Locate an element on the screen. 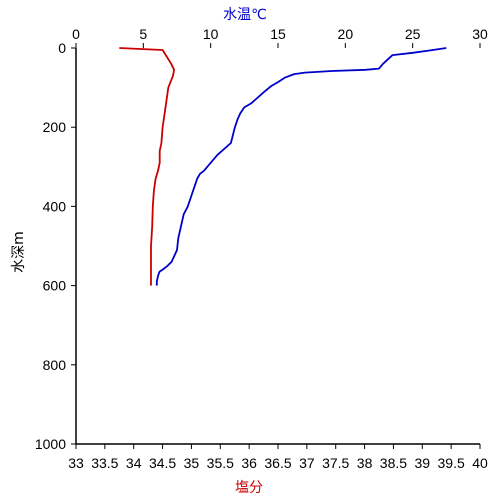  top-tick-label: 30 is located at coordinates (480, 34).